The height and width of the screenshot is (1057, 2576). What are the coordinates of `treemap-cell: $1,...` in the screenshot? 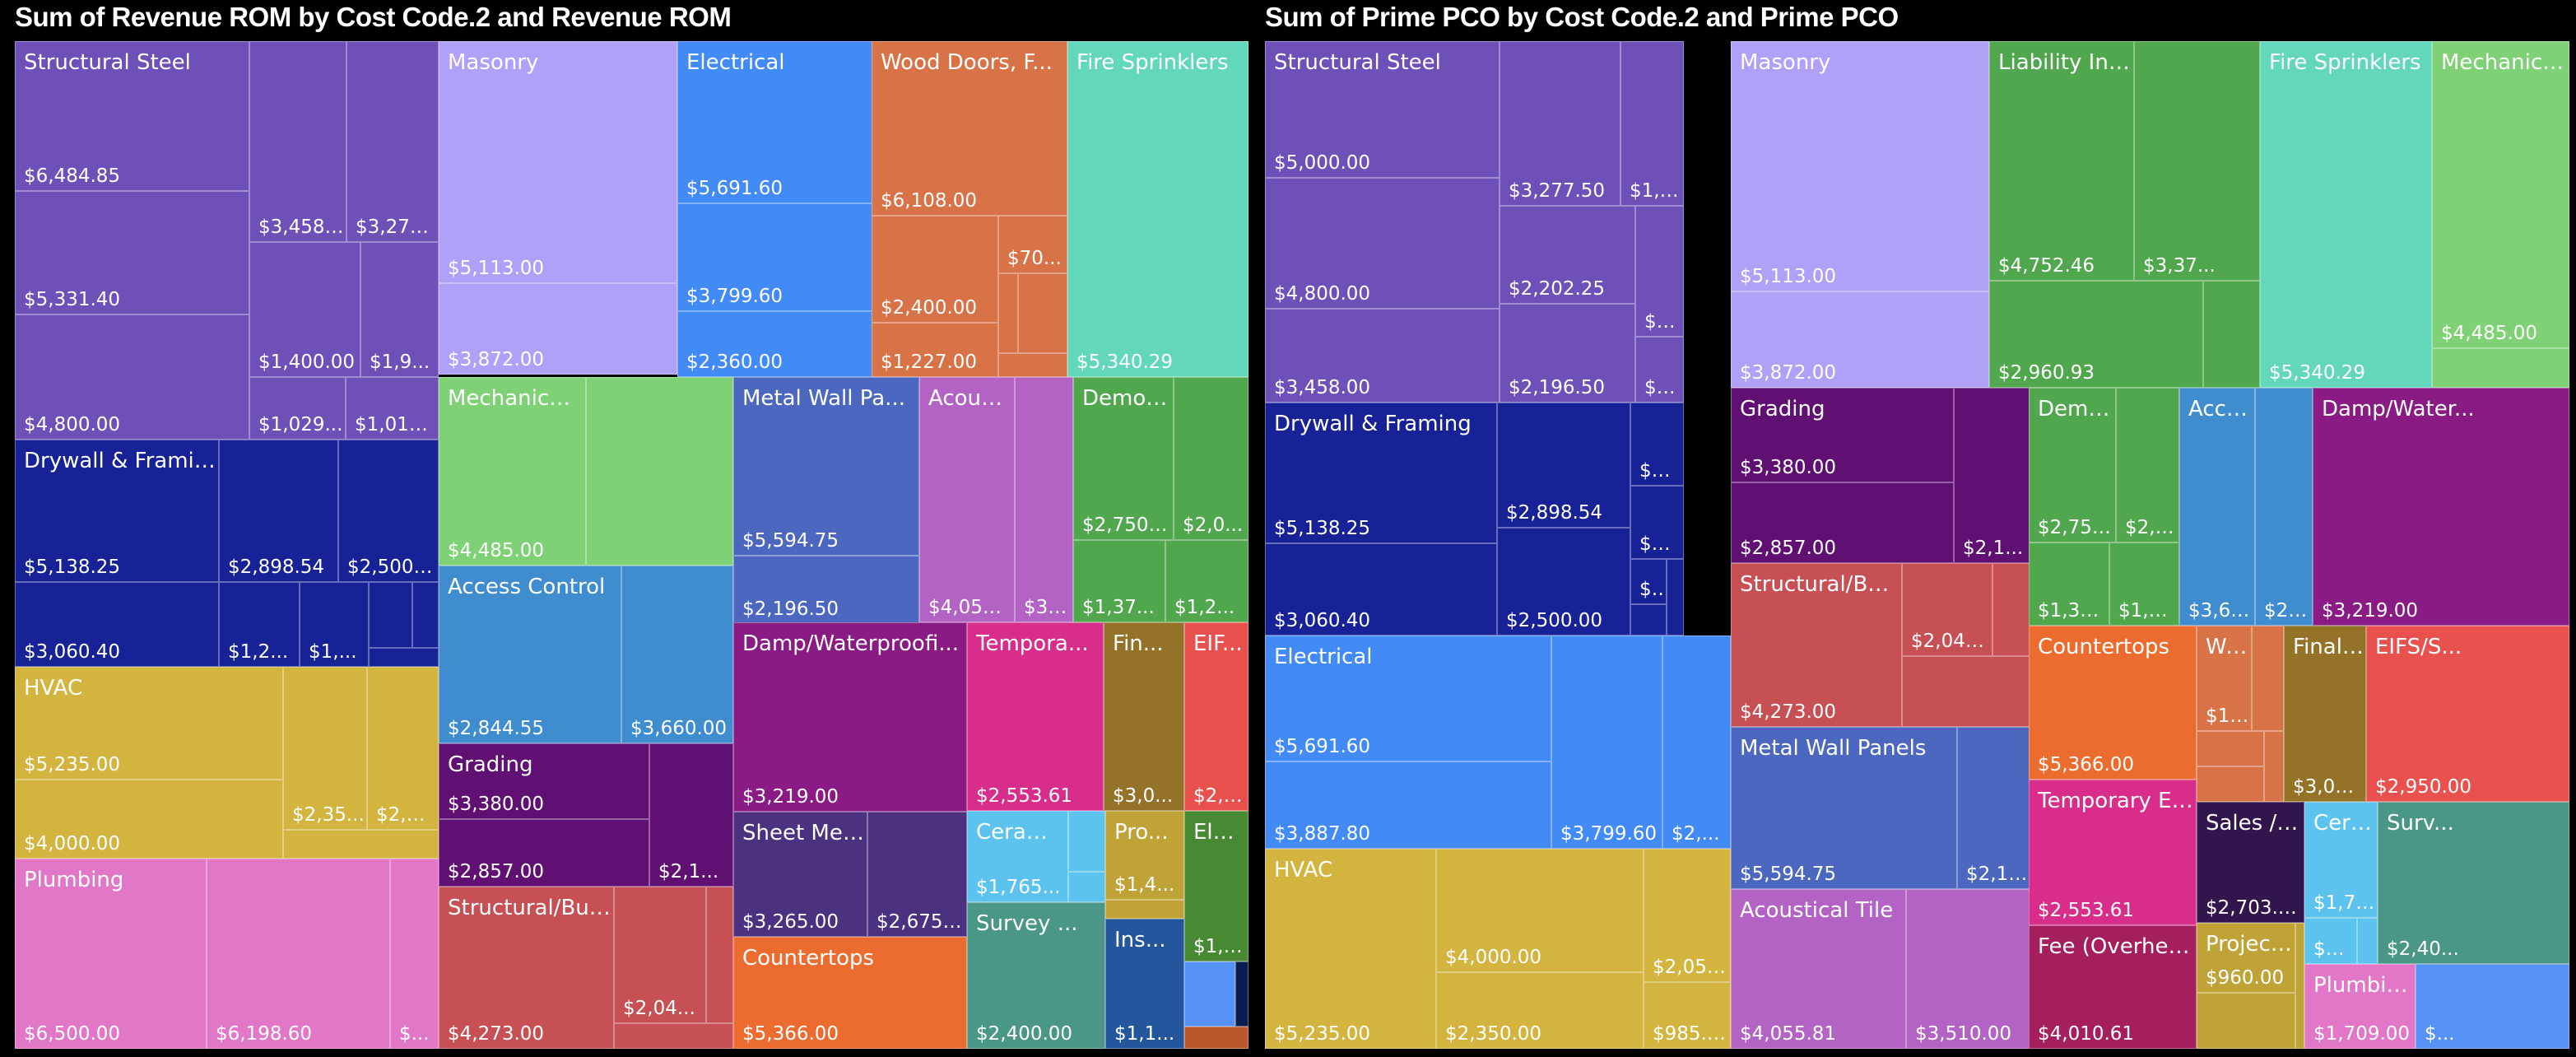 It's located at (334, 624).